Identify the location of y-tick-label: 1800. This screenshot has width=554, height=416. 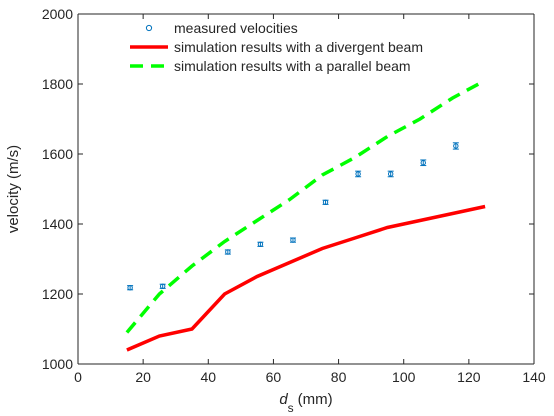
(57, 84).